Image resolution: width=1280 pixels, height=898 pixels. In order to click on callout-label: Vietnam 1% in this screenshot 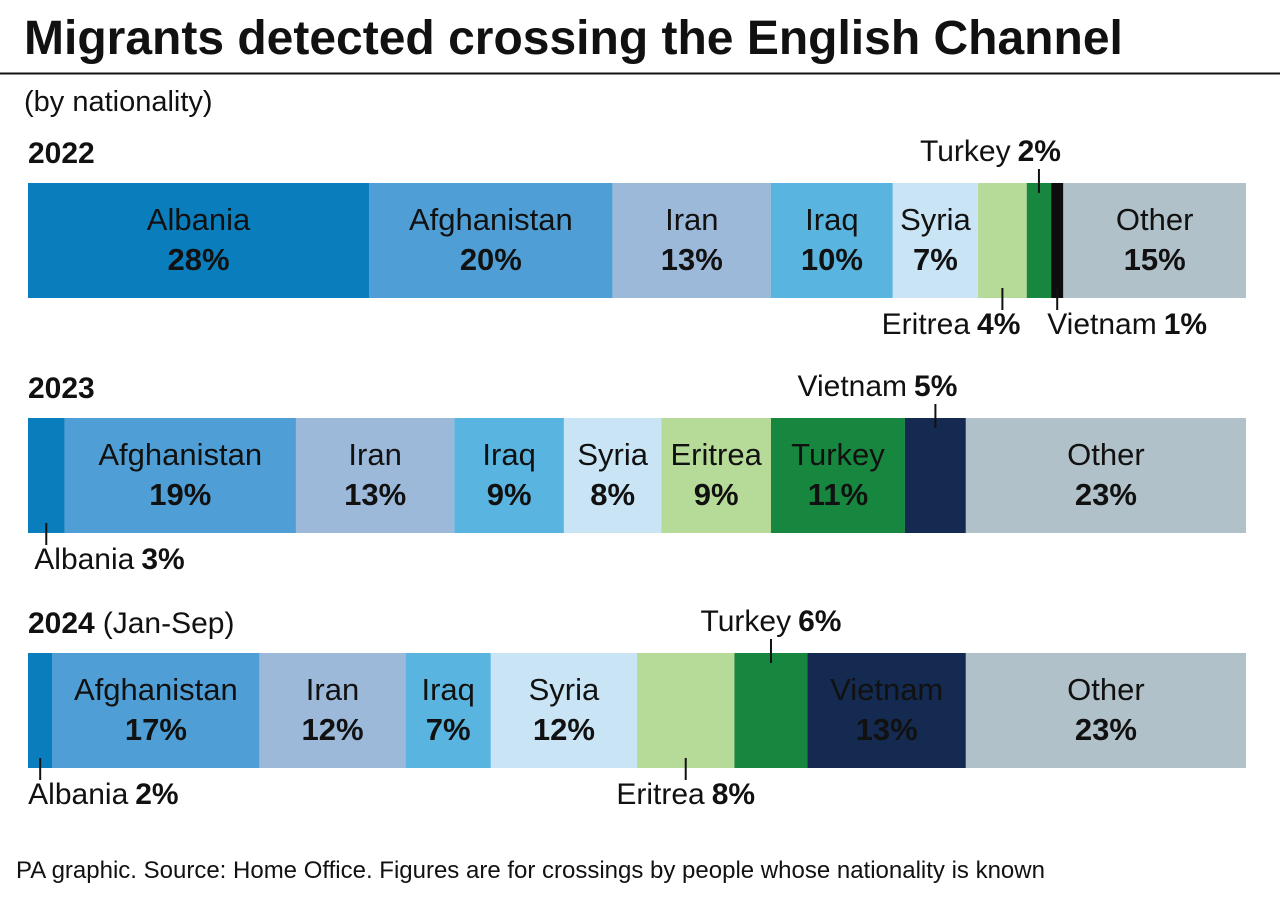, I will do `click(1127, 324)`.